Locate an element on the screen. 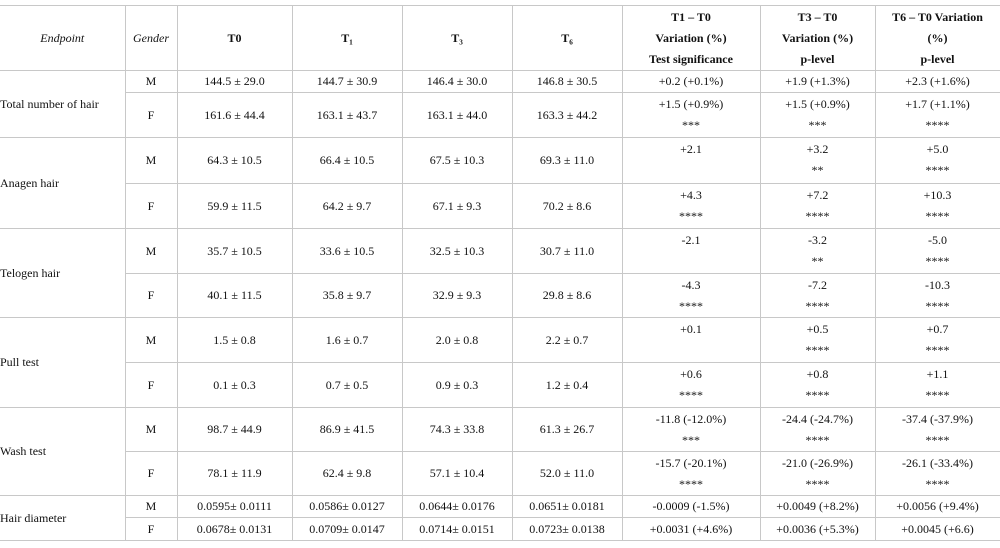  variation-cell: +2.3 (+1.6%) is located at coordinates (937, 81).